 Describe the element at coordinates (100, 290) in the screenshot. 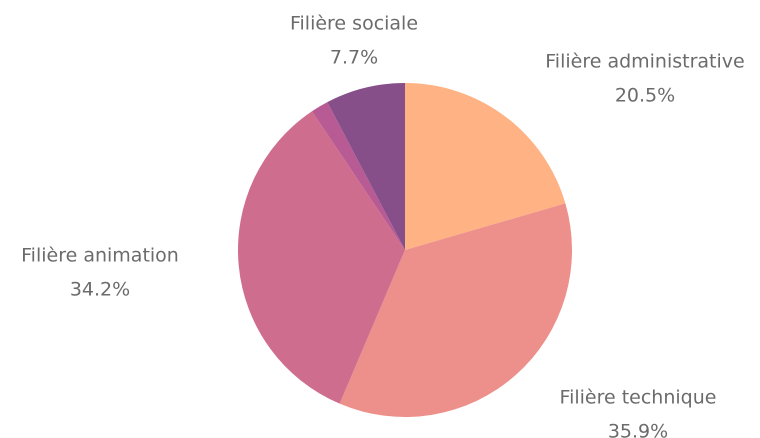

I see `slice-value-label: 34.2%` at that location.